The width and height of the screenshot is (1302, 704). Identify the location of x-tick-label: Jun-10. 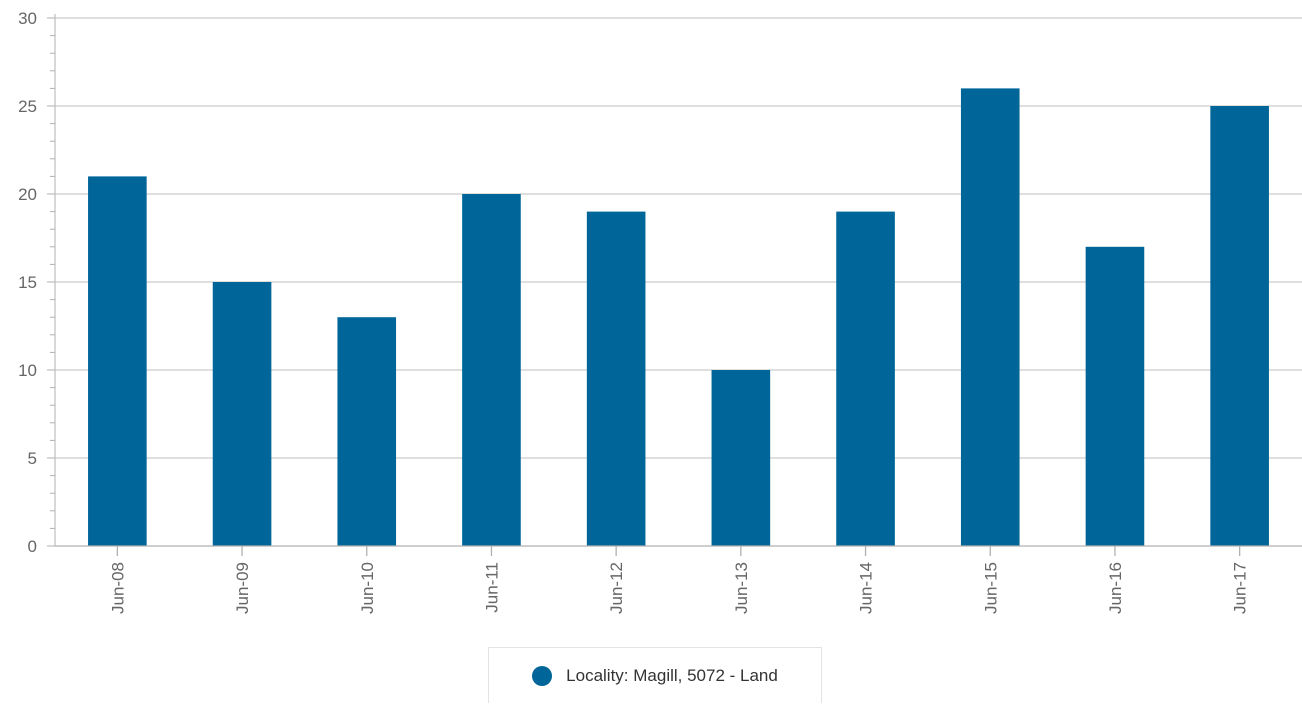
(367, 588).